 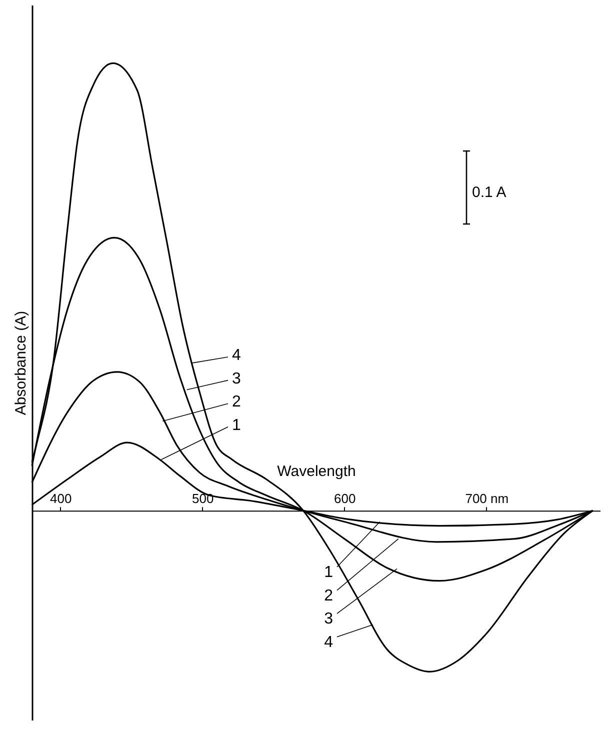 What do you see at coordinates (316, 471) in the screenshot?
I see `x-axis-title: Wavelength` at bounding box center [316, 471].